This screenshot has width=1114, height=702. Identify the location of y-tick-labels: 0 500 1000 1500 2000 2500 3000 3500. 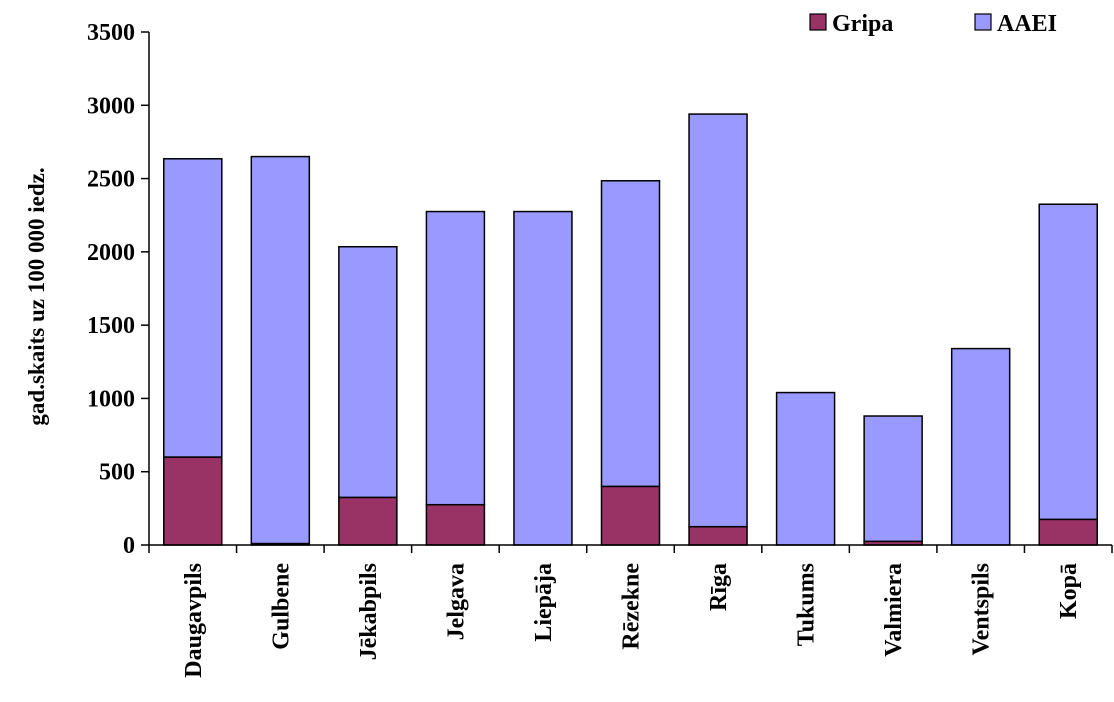
(111, 289).